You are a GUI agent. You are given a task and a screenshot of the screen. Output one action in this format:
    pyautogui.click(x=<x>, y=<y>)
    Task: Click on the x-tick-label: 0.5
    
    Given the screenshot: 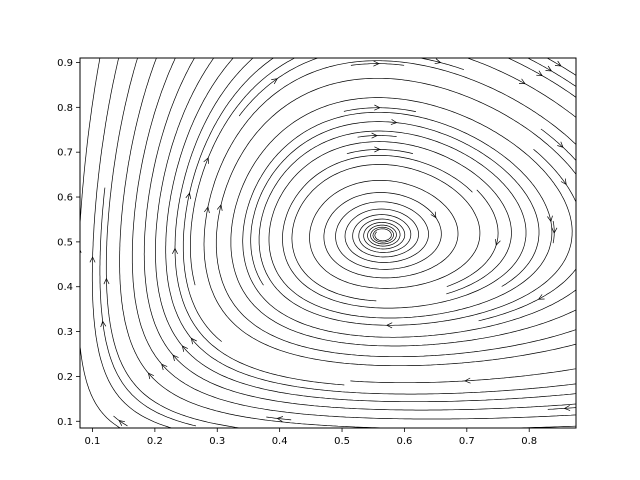 What is the action you would take?
    pyautogui.click(x=342, y=441)
    